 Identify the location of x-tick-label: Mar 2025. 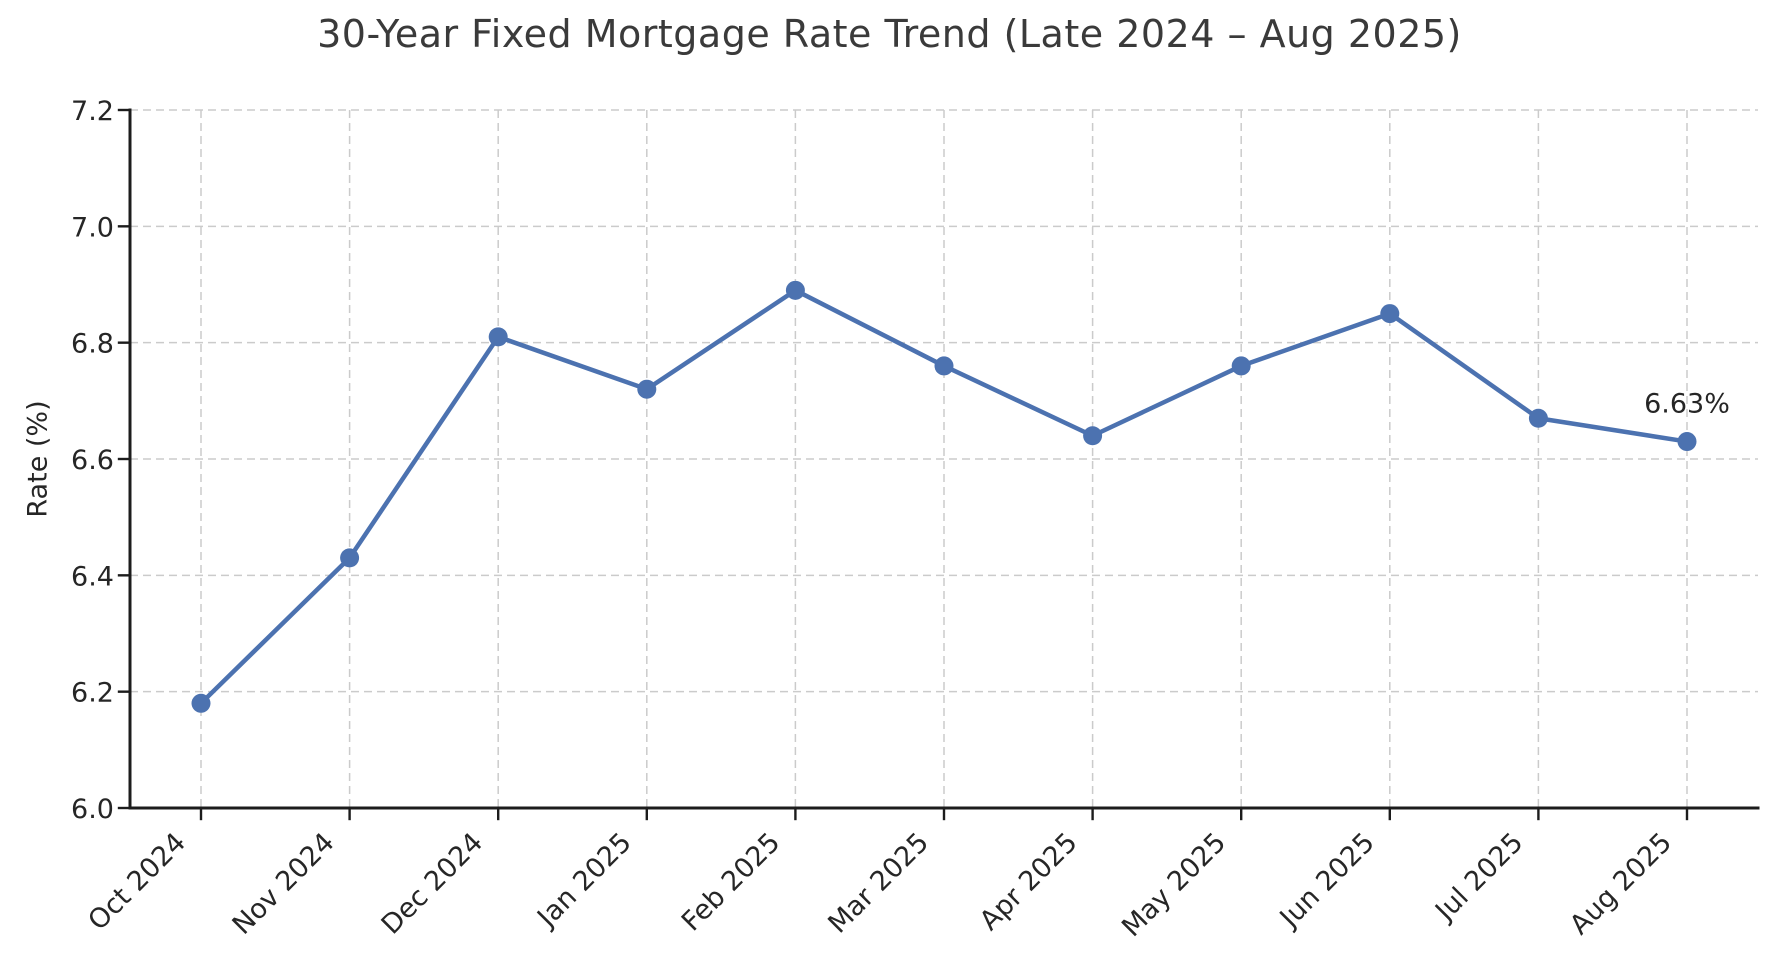
(878, 883).